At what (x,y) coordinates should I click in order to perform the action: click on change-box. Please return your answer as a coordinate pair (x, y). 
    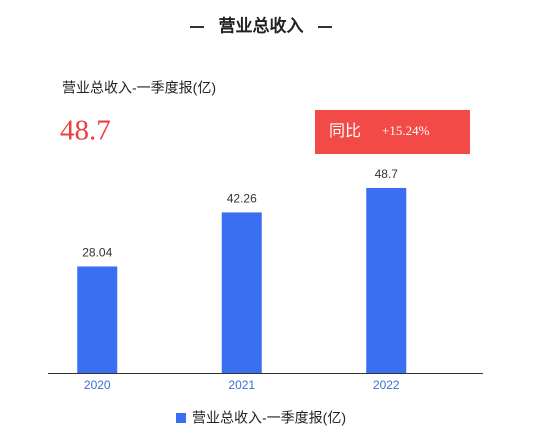
    Looking at the image, I should click on (392, 132).